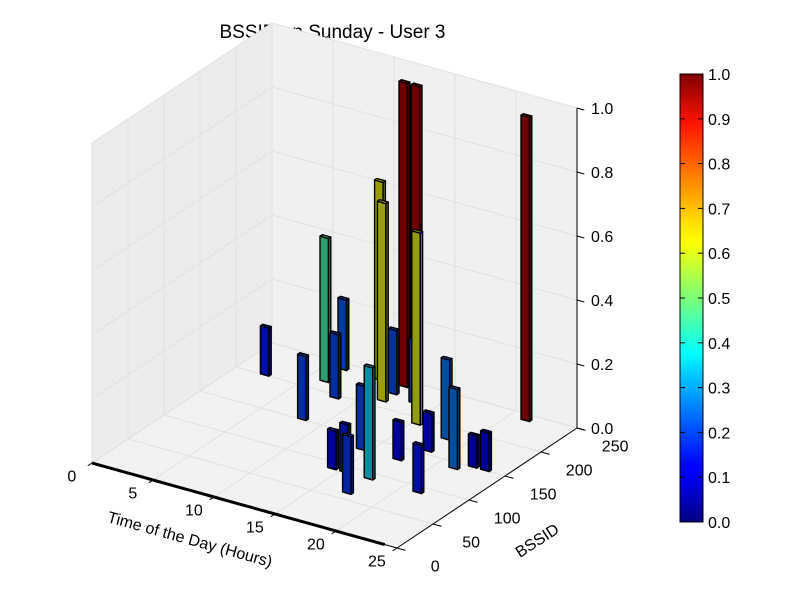 The image size is (800, 600). Describe the element at coordinates (71, 476) in the screenshot. I see `x-tick-label: 0` at that location.